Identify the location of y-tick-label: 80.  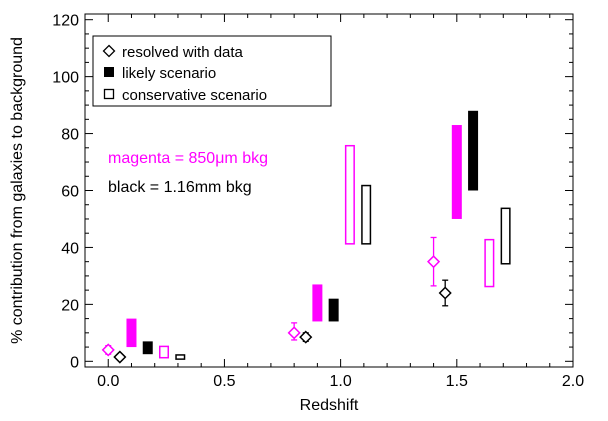
(70, 135).